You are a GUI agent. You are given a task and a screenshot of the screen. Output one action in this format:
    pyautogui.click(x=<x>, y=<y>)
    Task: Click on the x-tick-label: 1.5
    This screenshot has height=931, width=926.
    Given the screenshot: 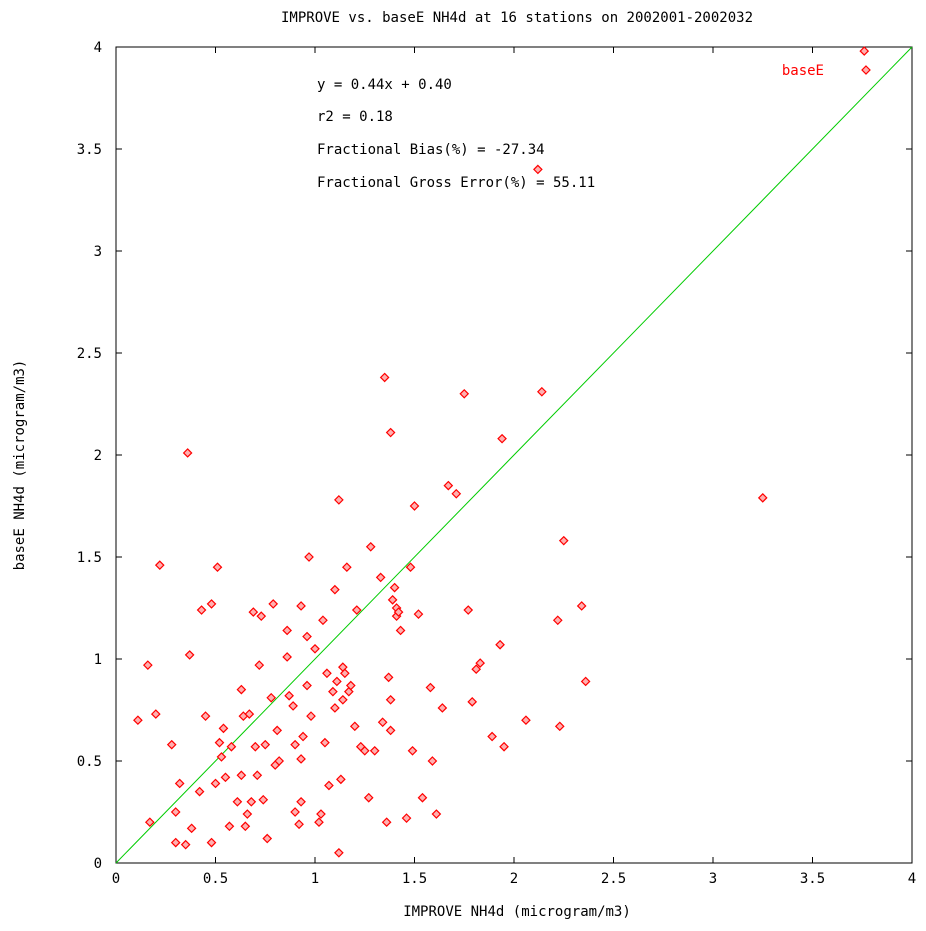 What is the action you would take?
    pyautogui.click(x=414, y=879)
    